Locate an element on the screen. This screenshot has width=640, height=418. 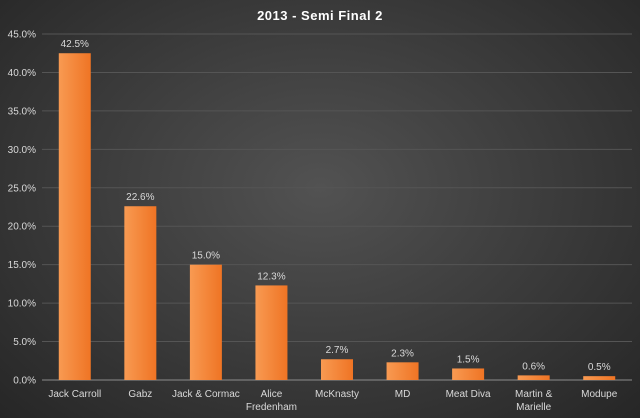
x-category-label: Jack & Cormac is located at coordinates (206, 394).